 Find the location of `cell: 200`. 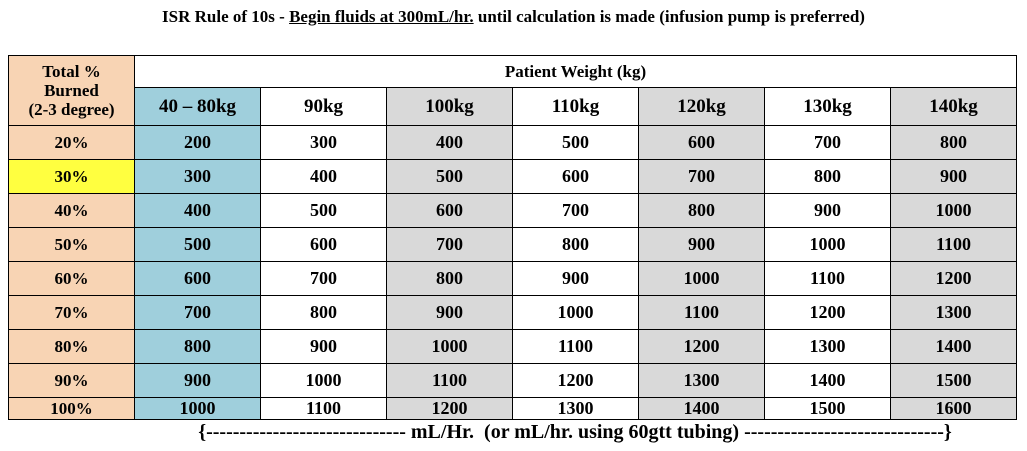

cell: 200 is located at coordinates (197, 142).